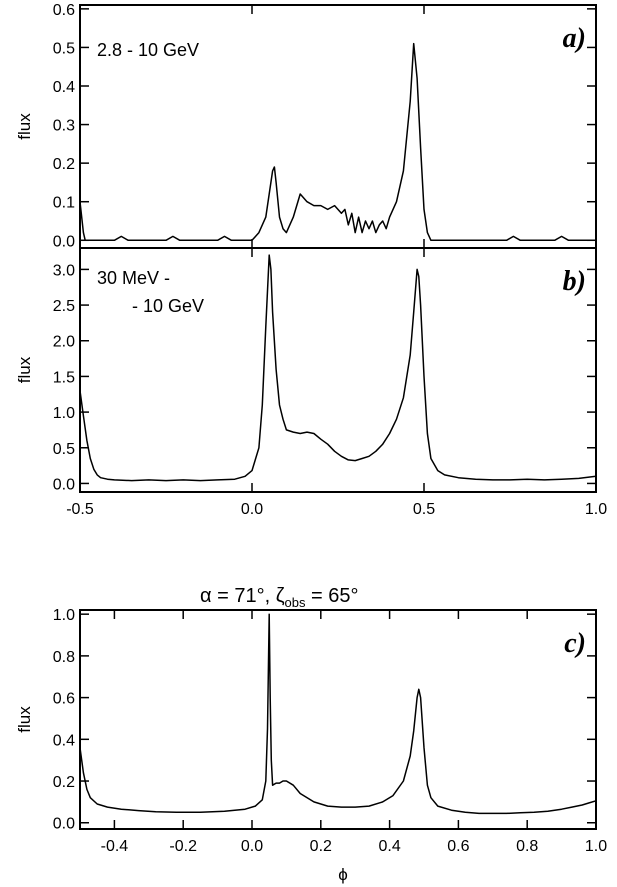 This screenshot has width=617, height=887. Describe the element at coordinates (574, 281) in the screenshot. I see `panel-tag: b)` at that location.